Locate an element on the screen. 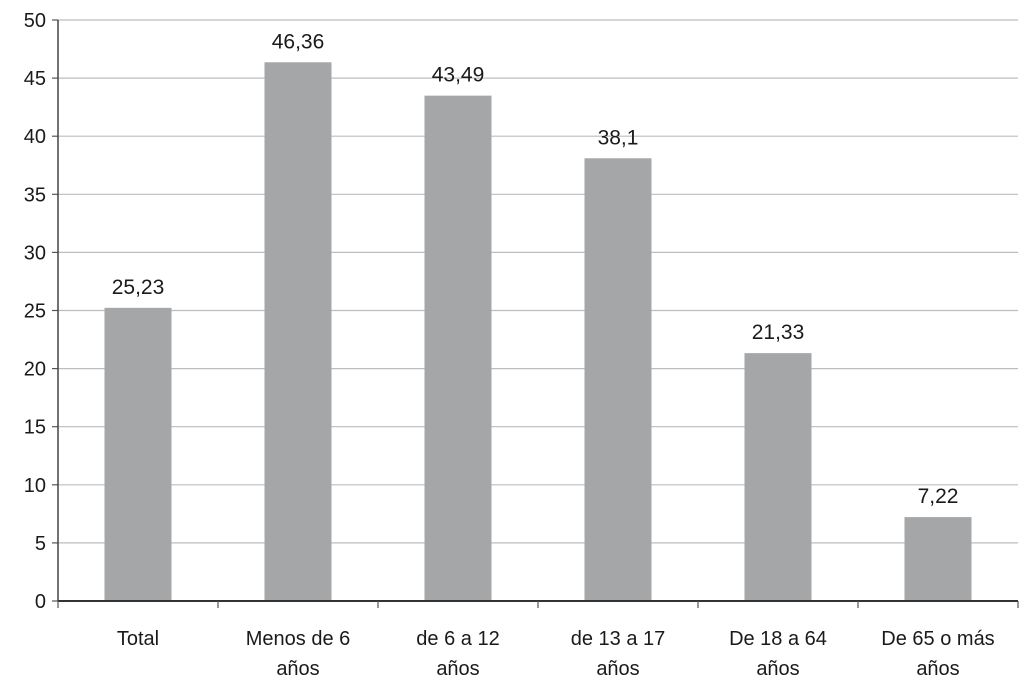  y-tick-label: 5 is located at coordinates (40, 544).